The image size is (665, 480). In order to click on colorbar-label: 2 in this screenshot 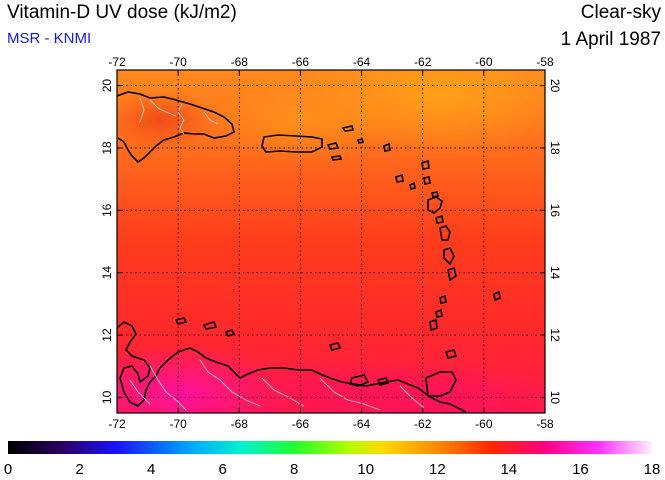, I will do `click(79, 469)`.